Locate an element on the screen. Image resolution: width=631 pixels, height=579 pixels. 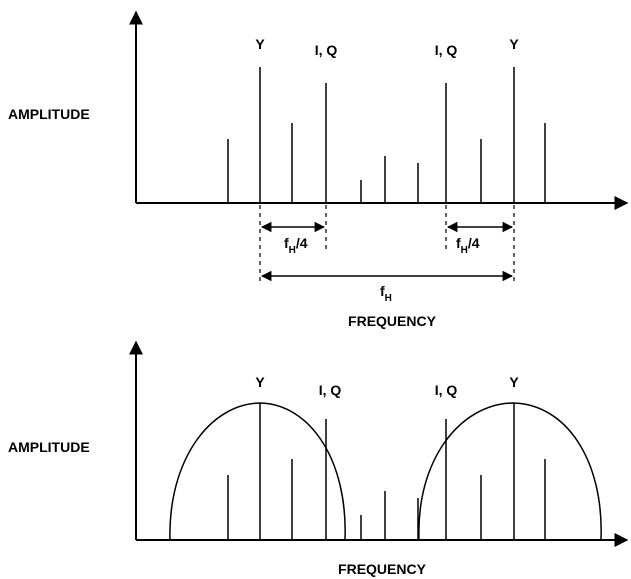
top-label-y-right: Y is located at coordinates (514, 44).